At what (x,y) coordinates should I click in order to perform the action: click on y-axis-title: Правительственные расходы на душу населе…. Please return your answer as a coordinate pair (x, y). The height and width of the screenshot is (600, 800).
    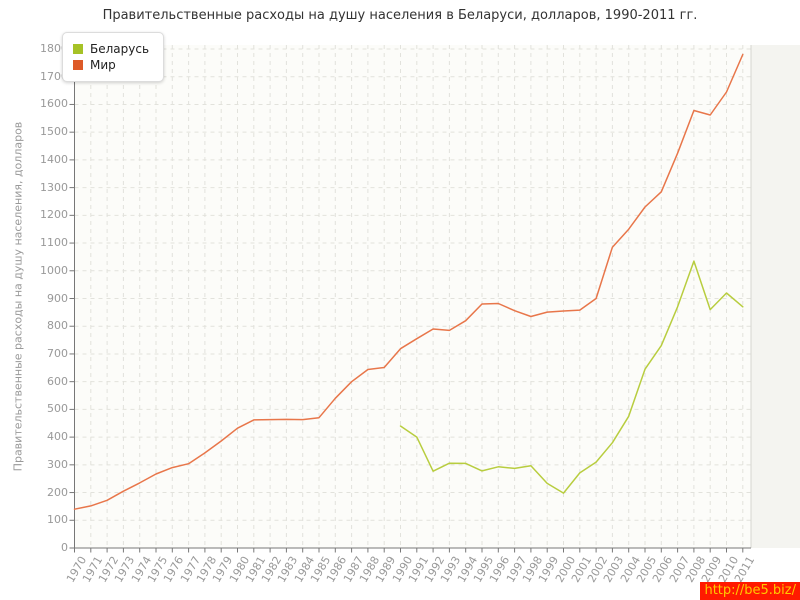
    Looking at the image, I should click on (18, 296).